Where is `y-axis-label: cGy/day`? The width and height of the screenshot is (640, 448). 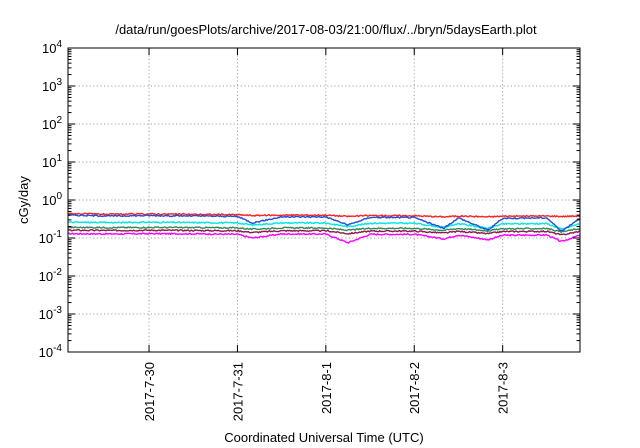
y-axis-label: cGy/day is located at coordinates (23, 200).